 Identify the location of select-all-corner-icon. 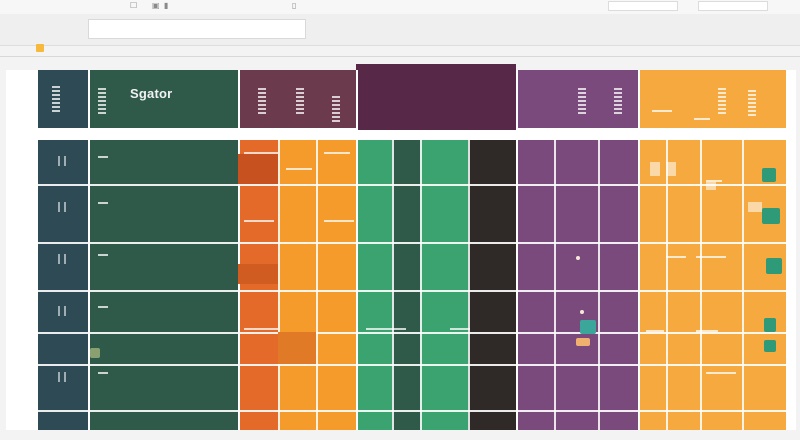
(40, 48).